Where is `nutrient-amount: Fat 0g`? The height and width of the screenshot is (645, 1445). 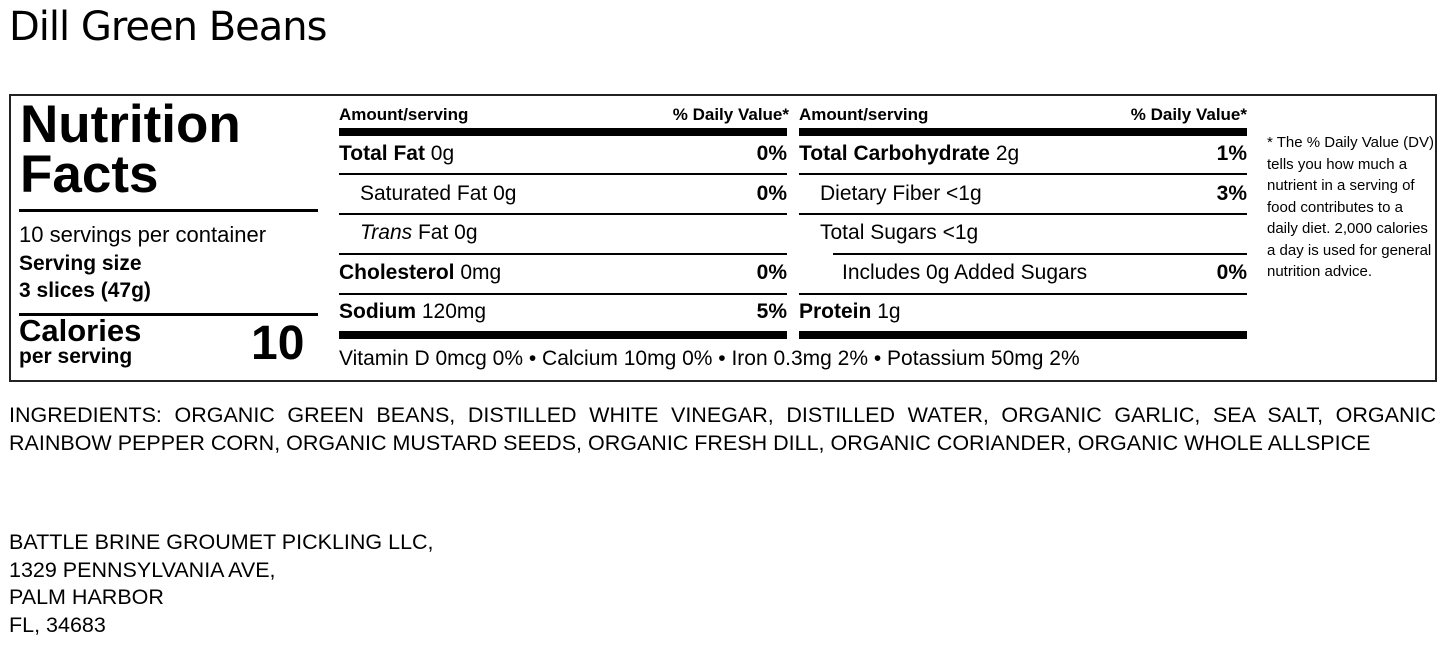 nutrient-amount: Fat 0g is located at coordinates (447, 232).